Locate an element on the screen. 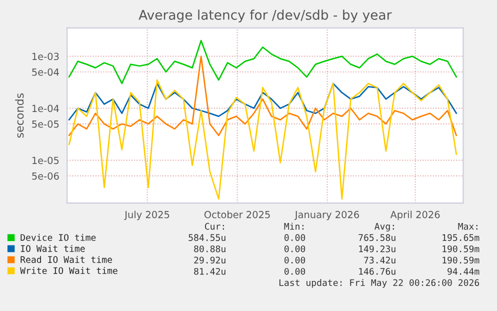 Image resolution: width=497 pixels, height=311 pixels. x-tick-label: October 2025 is located at coordinates (237, 214).